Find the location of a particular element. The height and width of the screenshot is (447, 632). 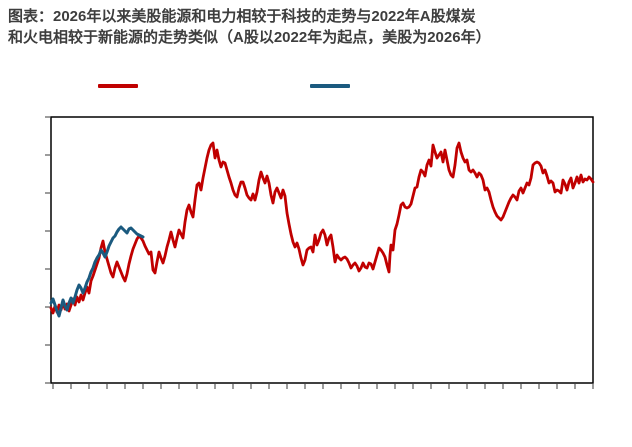

chart-title-line1: 图表：2026年以来美股能源和电力相较于科技的走势与2022年A股煤炭 is located at coordinates (242, 16).